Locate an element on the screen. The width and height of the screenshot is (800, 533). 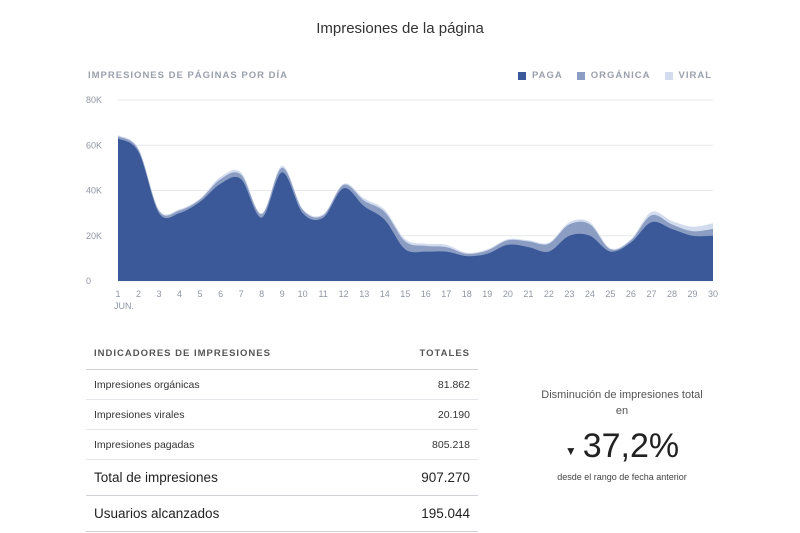
legend-label-organica: ORGÁNICA is located at coordinates (620, 75).